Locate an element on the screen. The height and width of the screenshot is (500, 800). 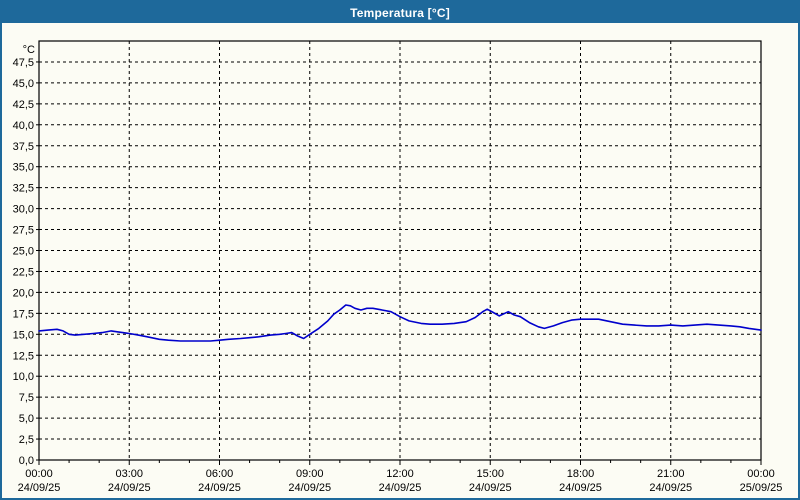
y-tick-label: 17,5 is located at coordinates (23, 314).